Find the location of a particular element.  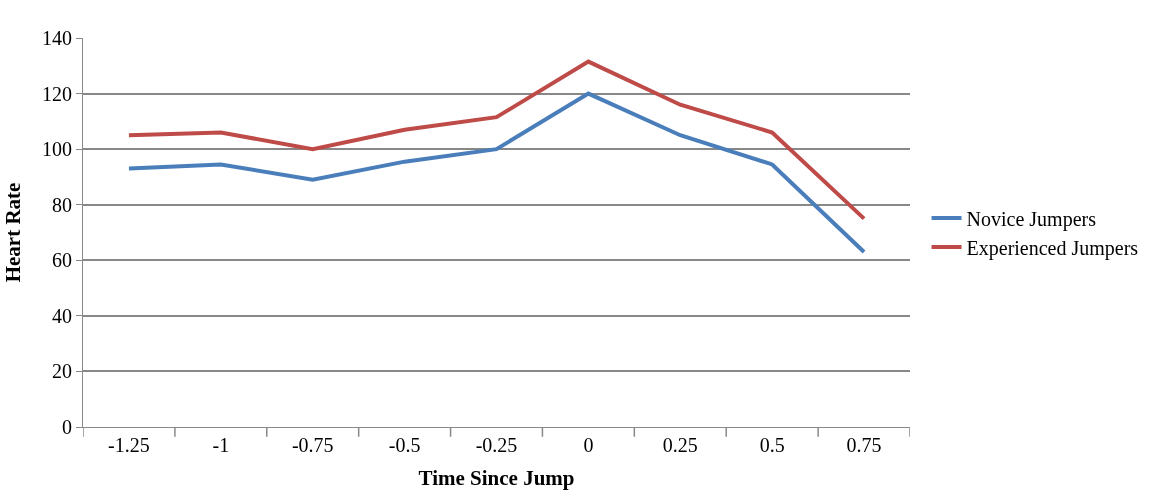

x-tick-label: -0.25 is located at coordinates (496, 445).